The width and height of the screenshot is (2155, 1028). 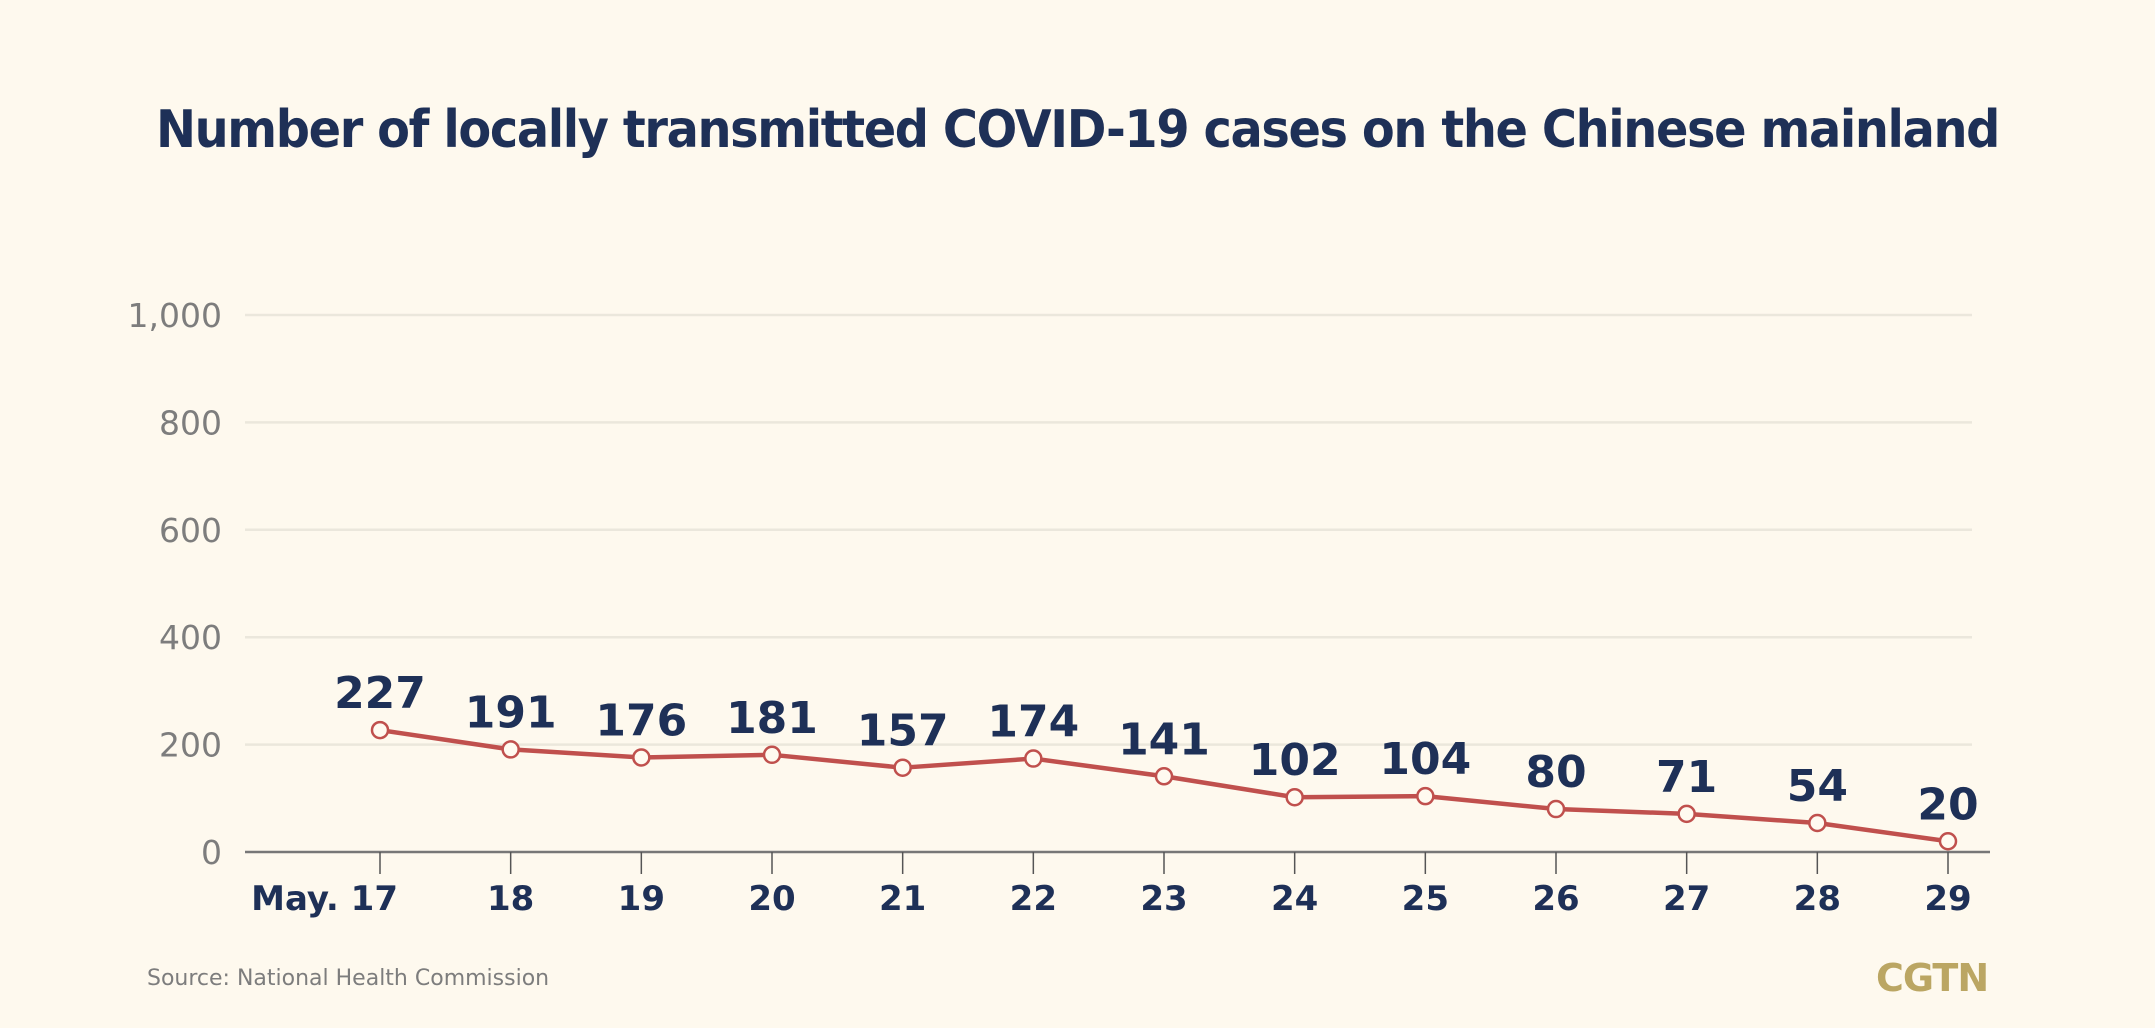 What do you see at coordinates (1425, 759) in the screenshot?
I see `data-label: 104` at bounding box center [1425, 759].